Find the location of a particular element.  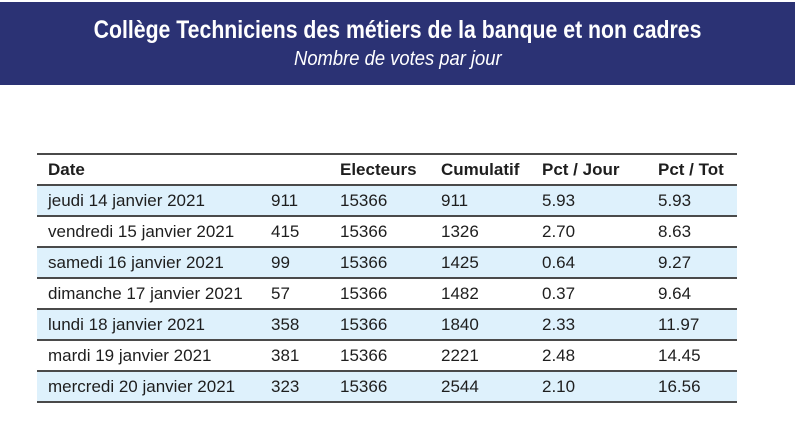

column-header-pct-jour: Pct / Jour is located at coordinates (590, 169).